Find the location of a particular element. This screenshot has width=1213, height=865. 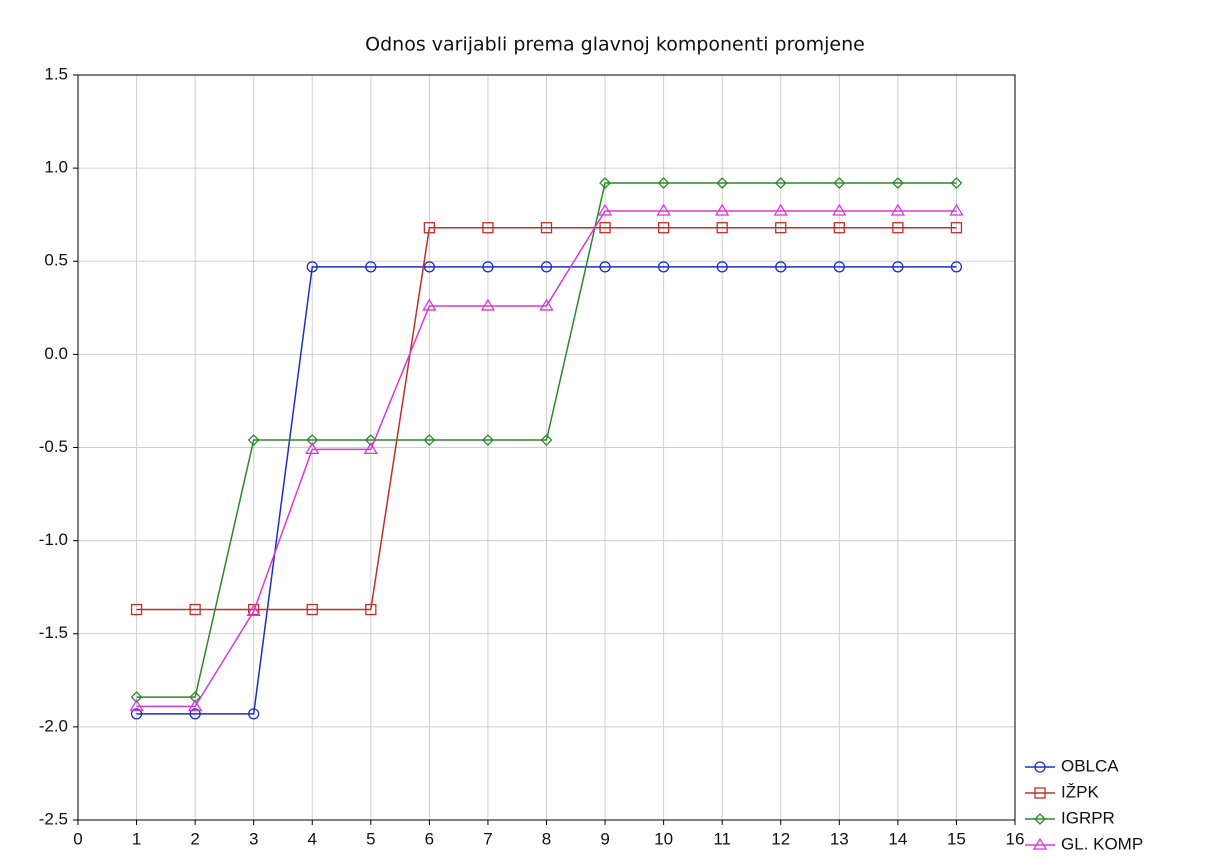

x-tick-label: 3 is located at coordinates (253, 838).